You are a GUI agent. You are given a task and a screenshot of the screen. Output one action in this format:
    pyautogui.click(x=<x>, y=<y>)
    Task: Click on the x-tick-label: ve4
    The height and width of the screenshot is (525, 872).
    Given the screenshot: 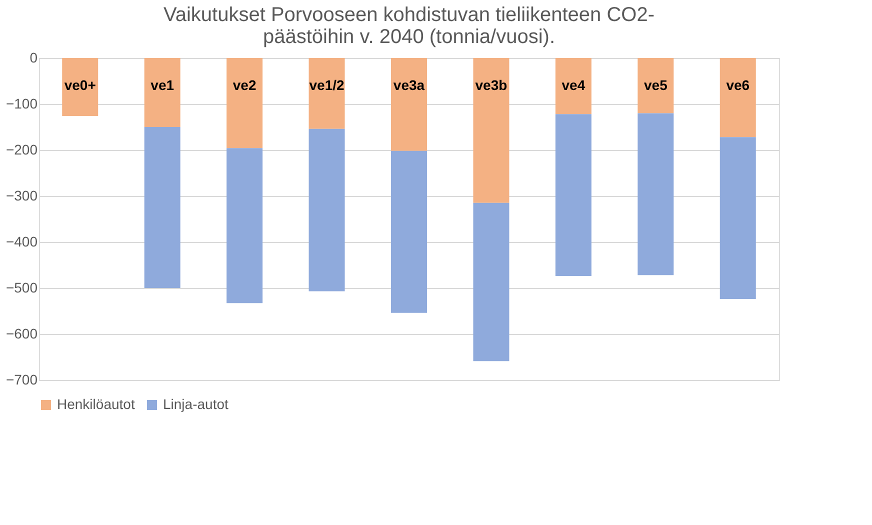 What is the action you would take?
    pyautogui.click(x=574, y=85)
    